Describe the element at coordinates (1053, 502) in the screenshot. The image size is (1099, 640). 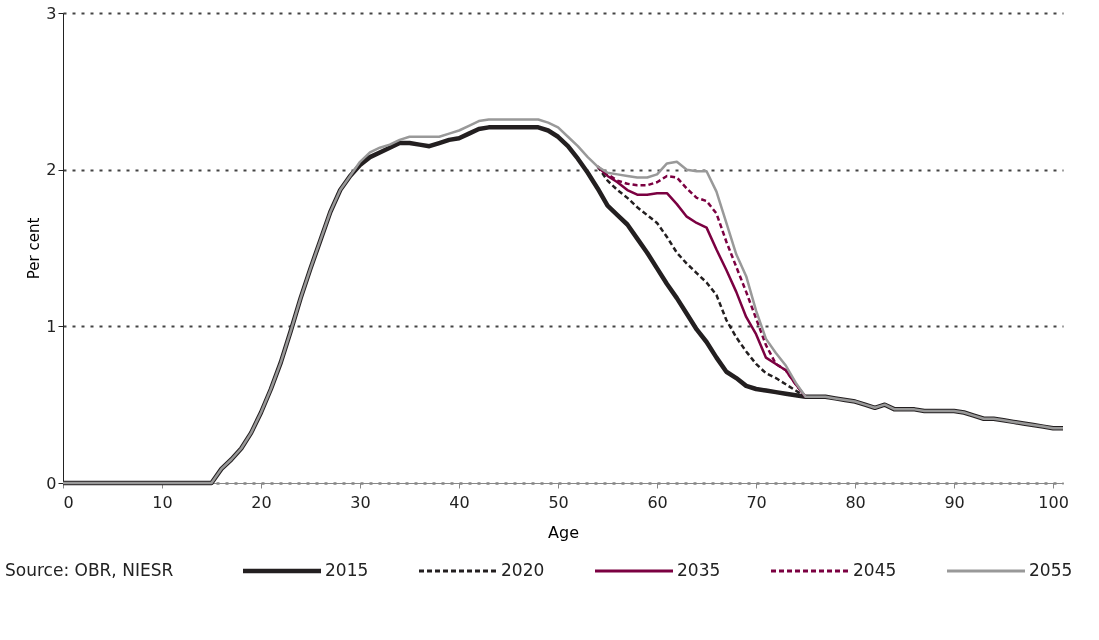
I see `x-tick-label: 100` at that location.